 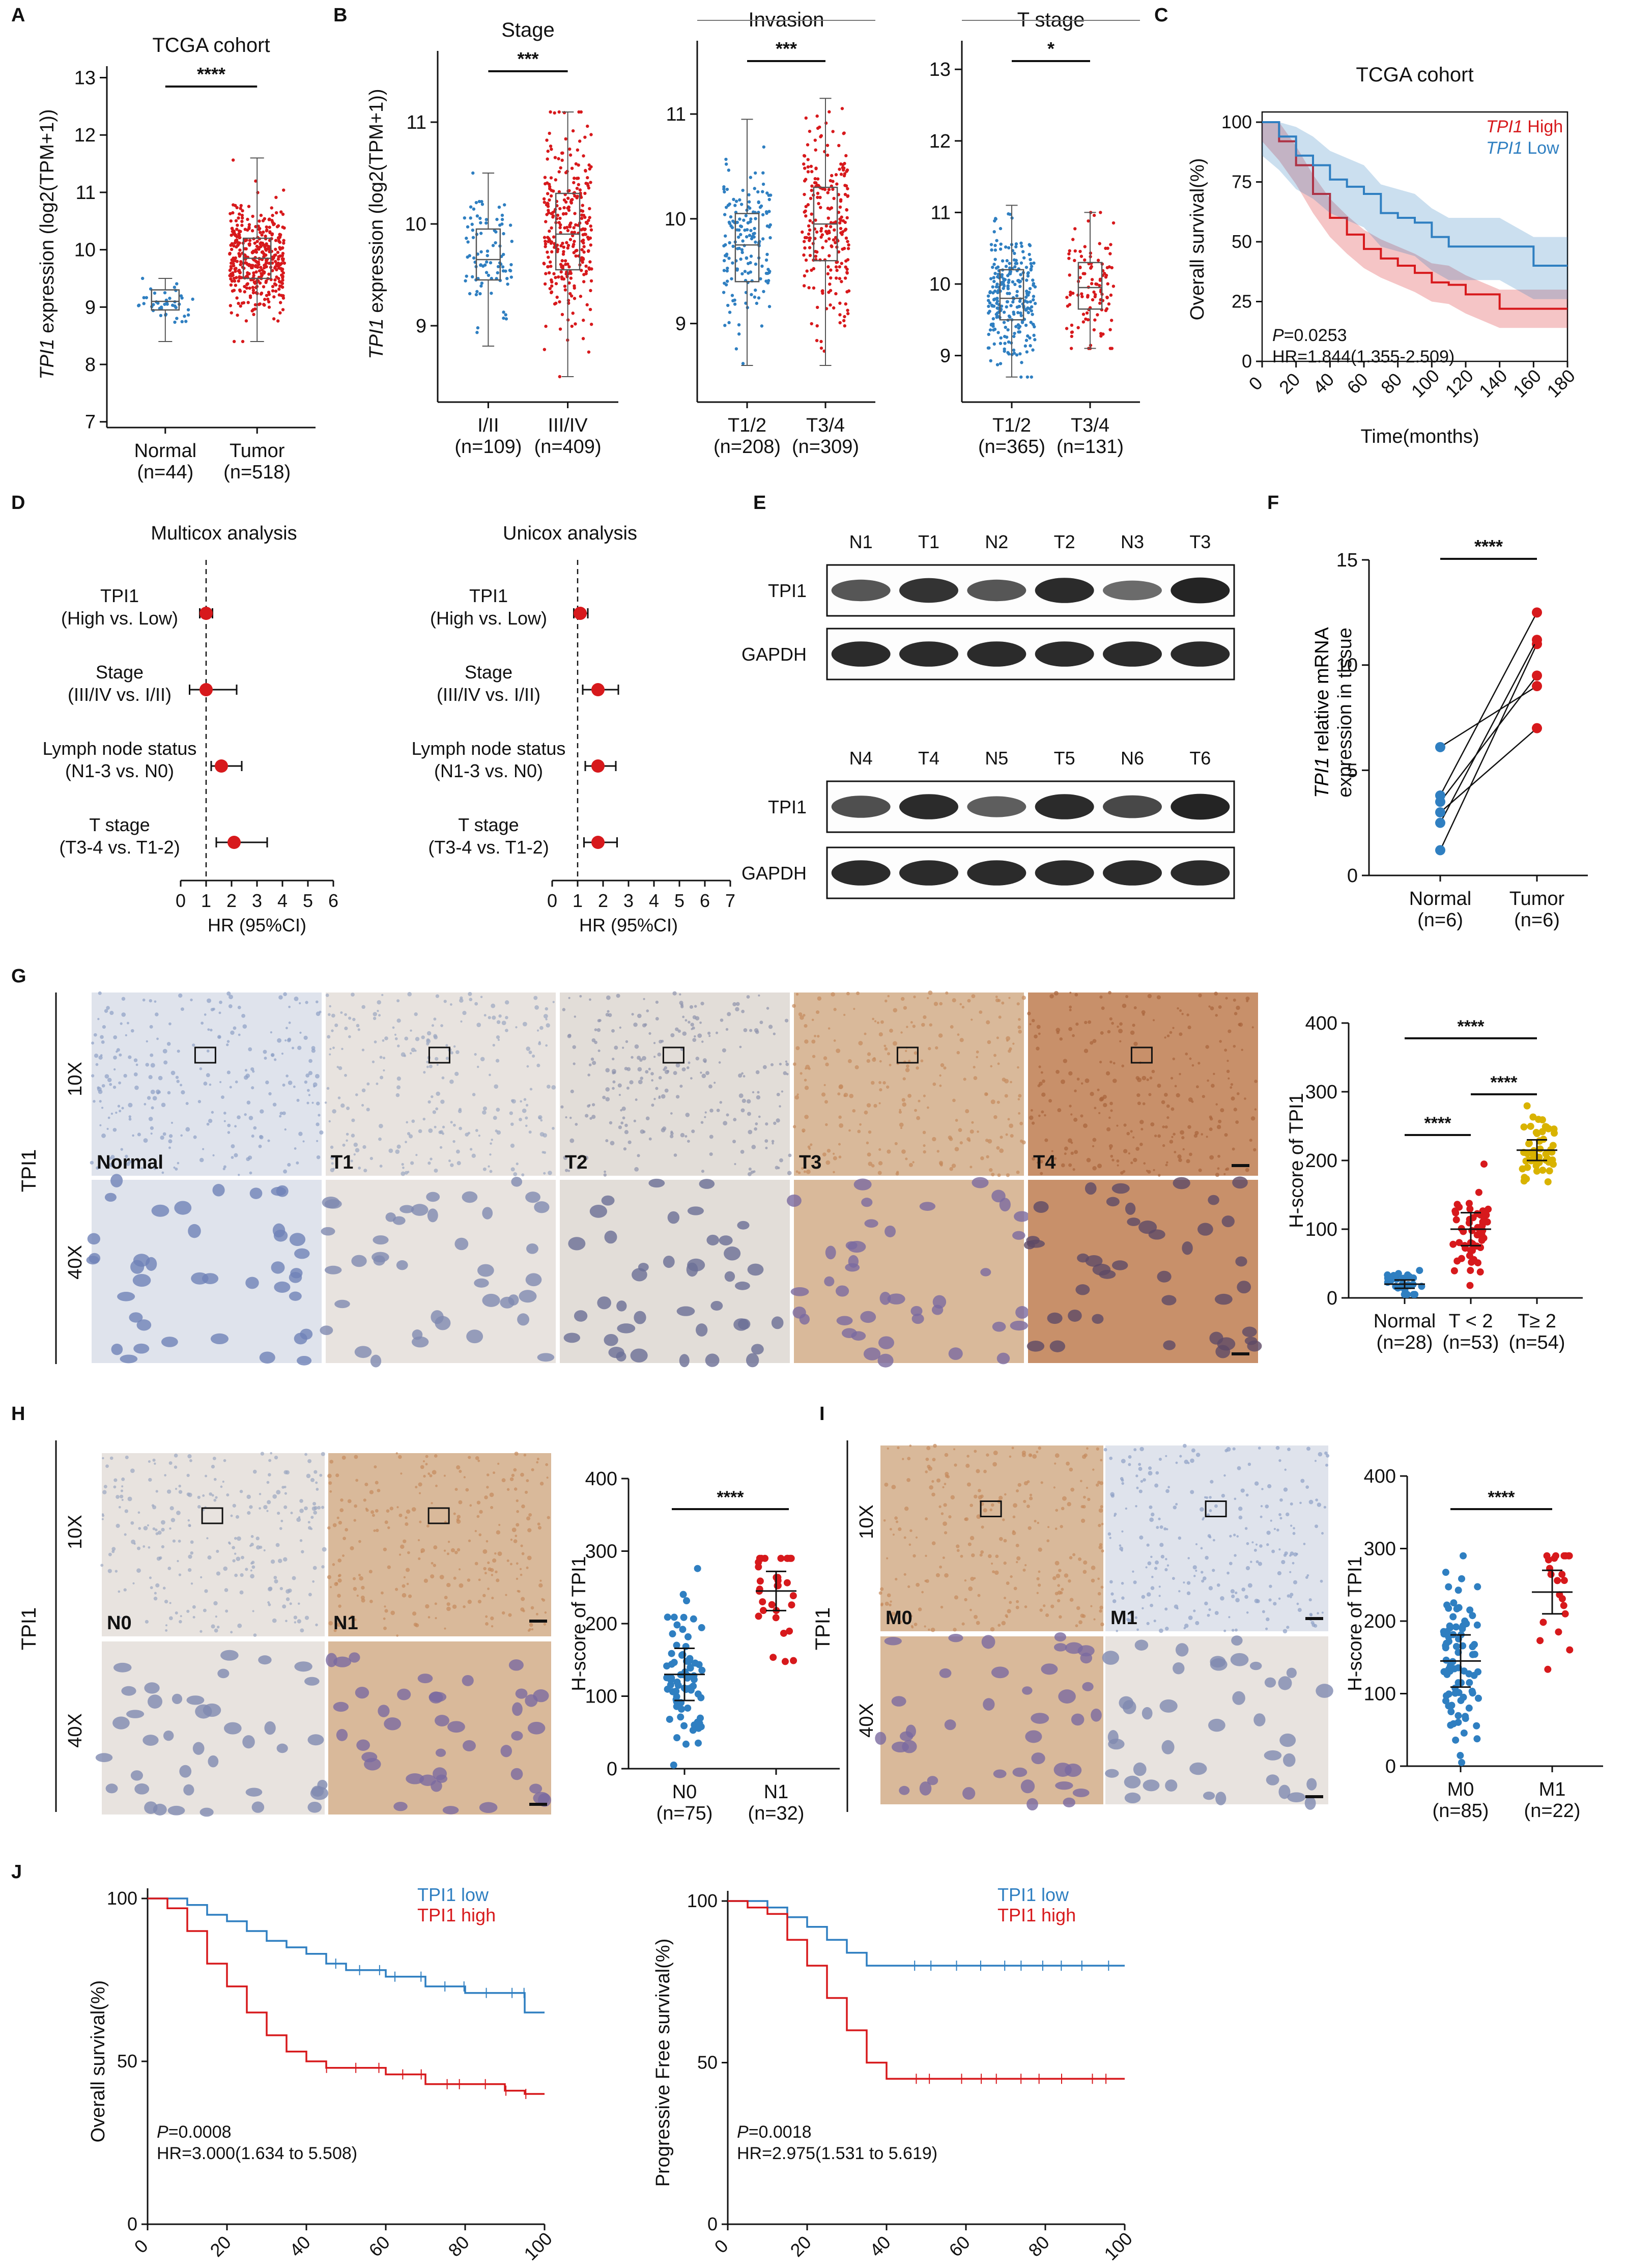 What do you see at coordinates (85, 136) in the screenshot?
I see `y-tick-label: 12` at bounding box center [85, 136].